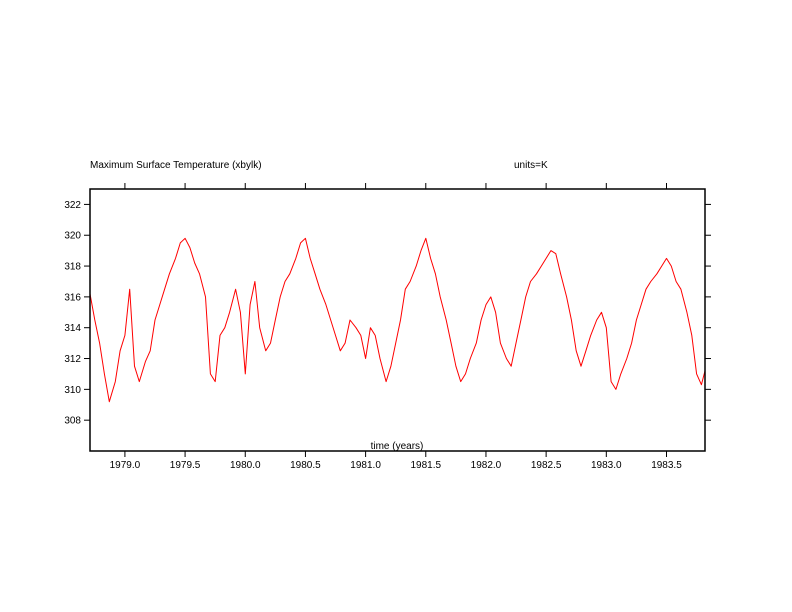 The height and width of the screenshot is (612, 792). I want to click on y-tick-label: 322, so click(72, 205).